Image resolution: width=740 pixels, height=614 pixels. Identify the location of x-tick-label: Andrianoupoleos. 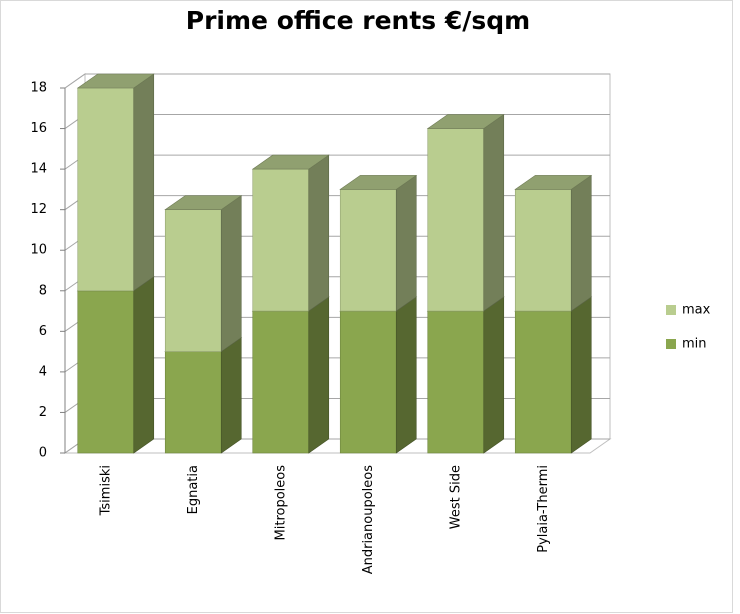
(368, 520).